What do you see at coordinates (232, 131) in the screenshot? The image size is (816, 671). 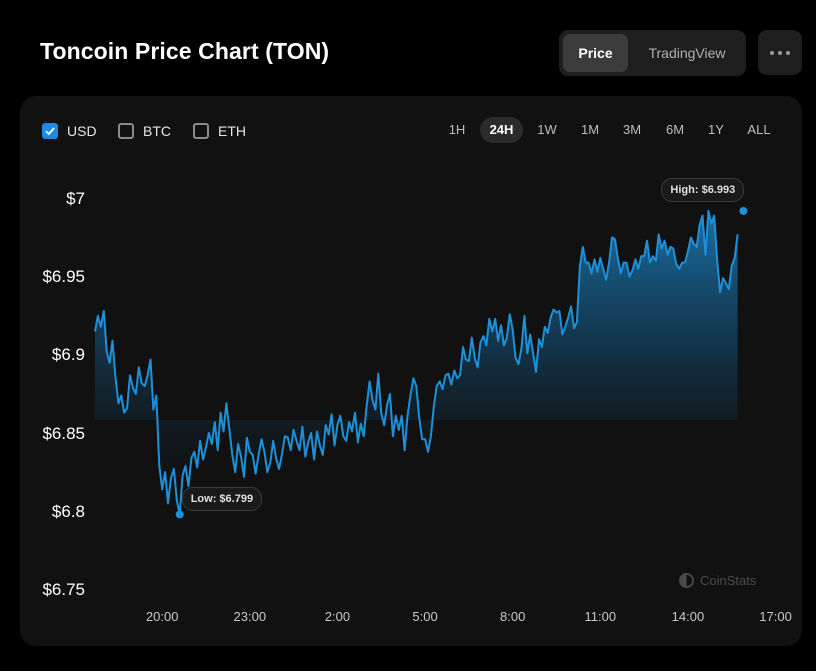 I see `currency-label: ETH` at bounding box center [232, 131].